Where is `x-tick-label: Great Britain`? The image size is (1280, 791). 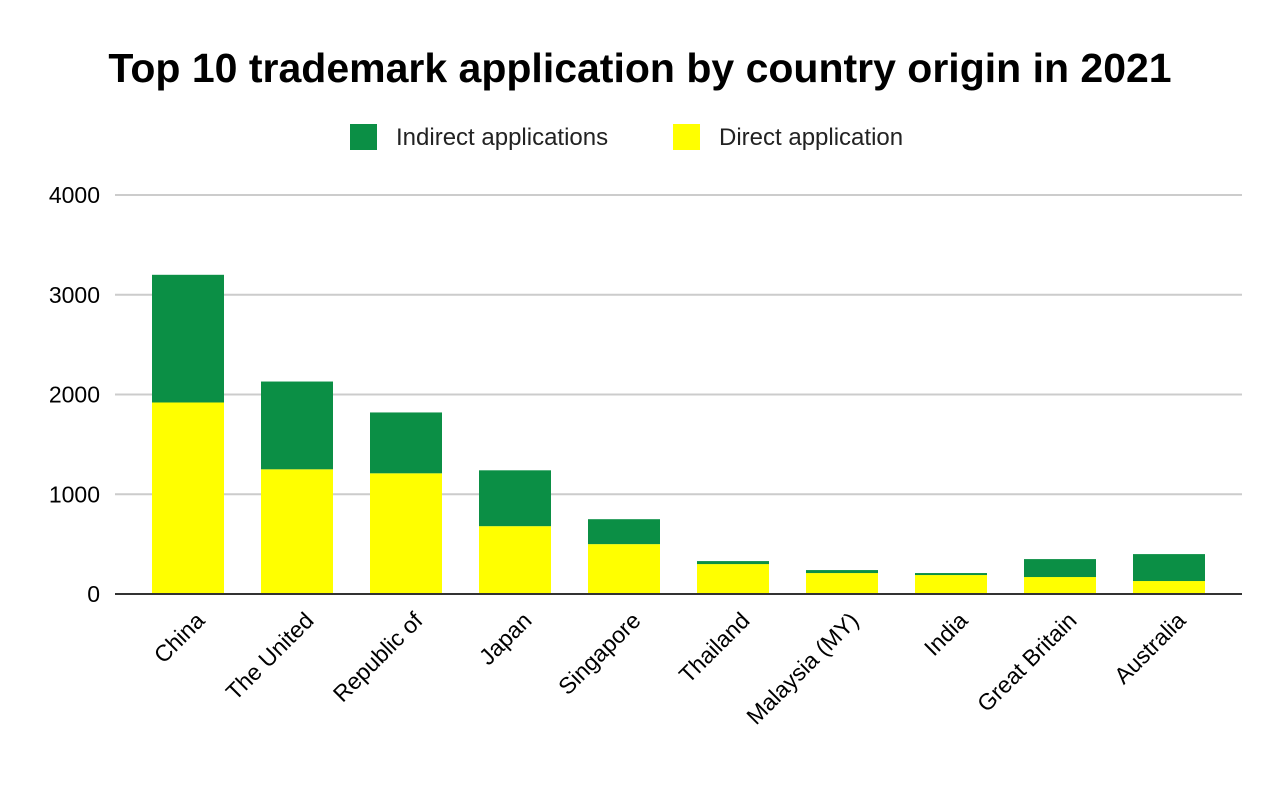 x-tick-label: Great Britain is located at coordinates (1027, 662).